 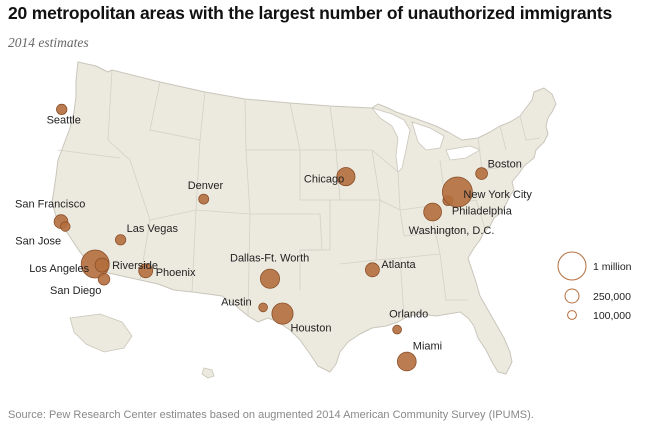 I want to click on bubble-washington-d-c, so click(x=432, y=212).